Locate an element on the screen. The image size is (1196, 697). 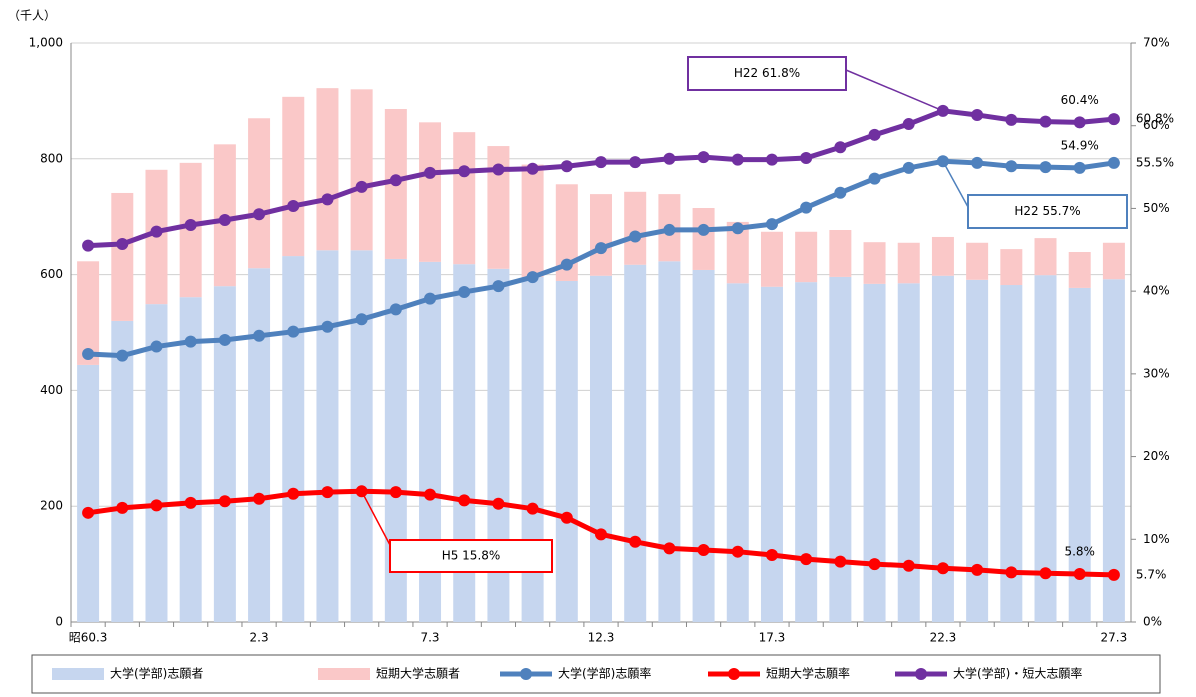
x-tick-label: 7.3 is located at coordinates (429, 638).